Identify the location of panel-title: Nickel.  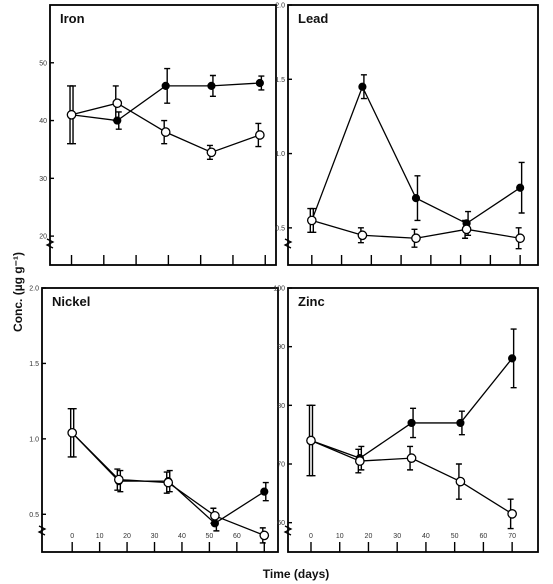
(71, 301).